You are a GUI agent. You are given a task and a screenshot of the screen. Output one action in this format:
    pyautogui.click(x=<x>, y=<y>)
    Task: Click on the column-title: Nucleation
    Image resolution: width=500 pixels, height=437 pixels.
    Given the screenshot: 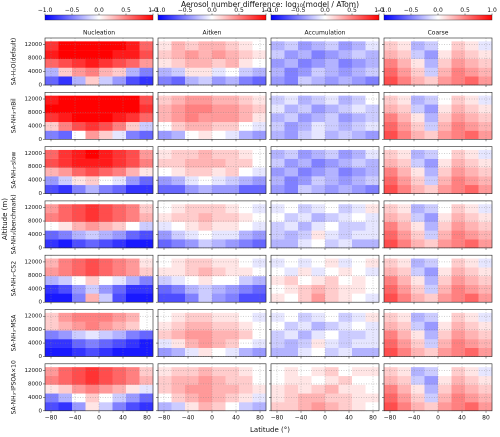 What is the action you would take?
    pyautogui.click(x=99, y=33)
    